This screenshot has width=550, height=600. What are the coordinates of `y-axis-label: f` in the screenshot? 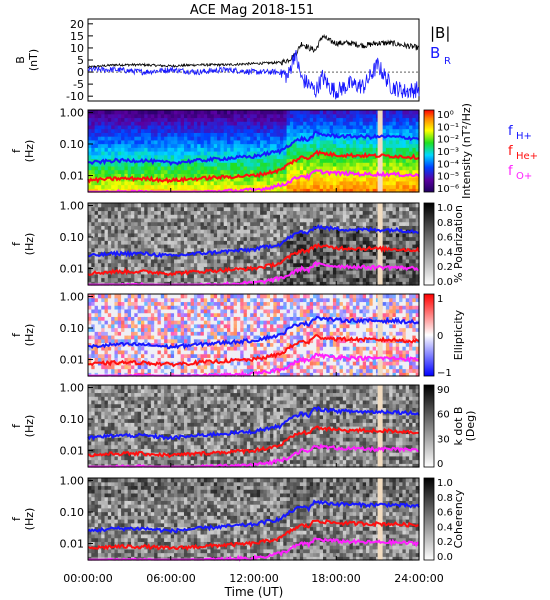 It's located at (16, 243).